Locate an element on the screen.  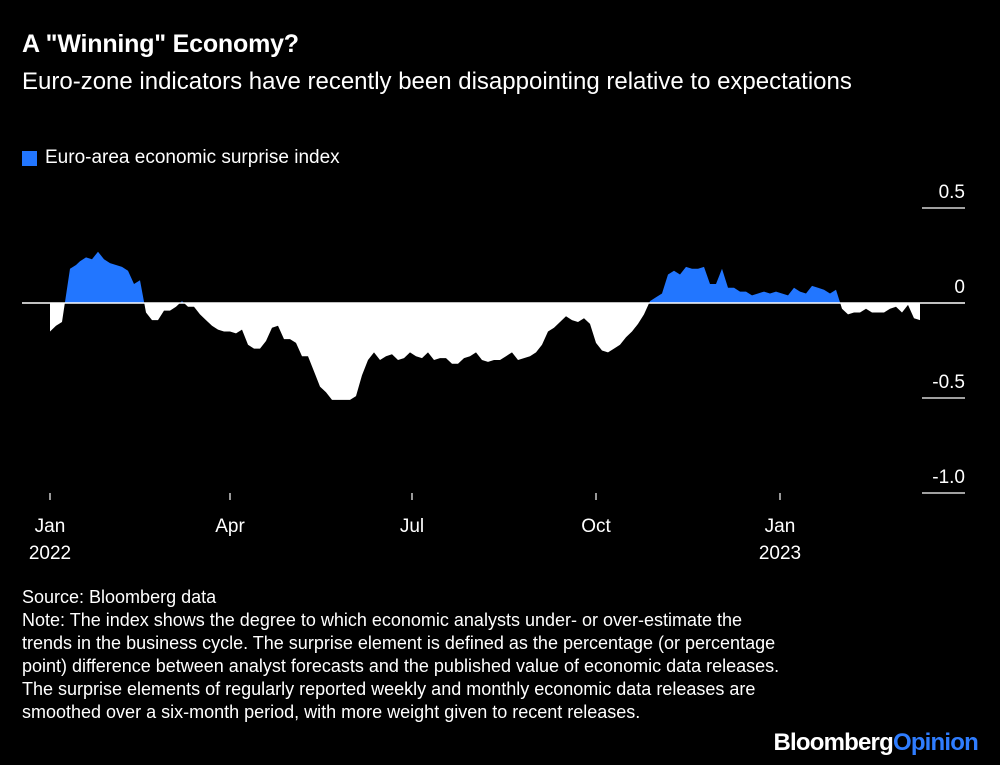
x-tick-label-4: Jan is located at coordinates (780, 526).